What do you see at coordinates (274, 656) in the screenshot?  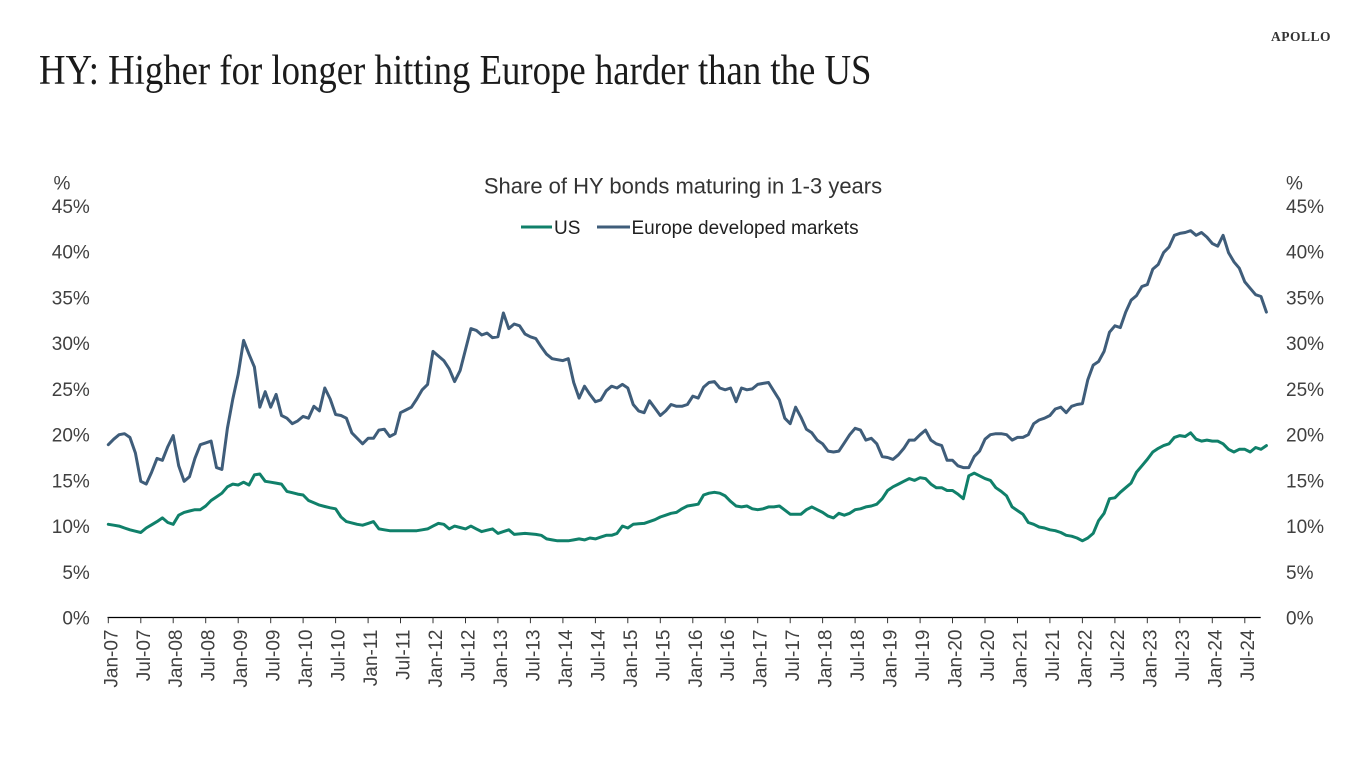 I see `svg-text: Jul-09` at bounding box center [274, 656].